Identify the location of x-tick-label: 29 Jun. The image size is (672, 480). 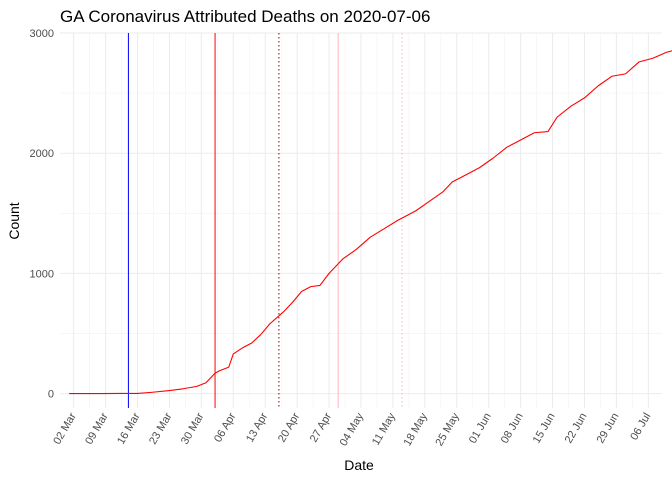
(608, 428).